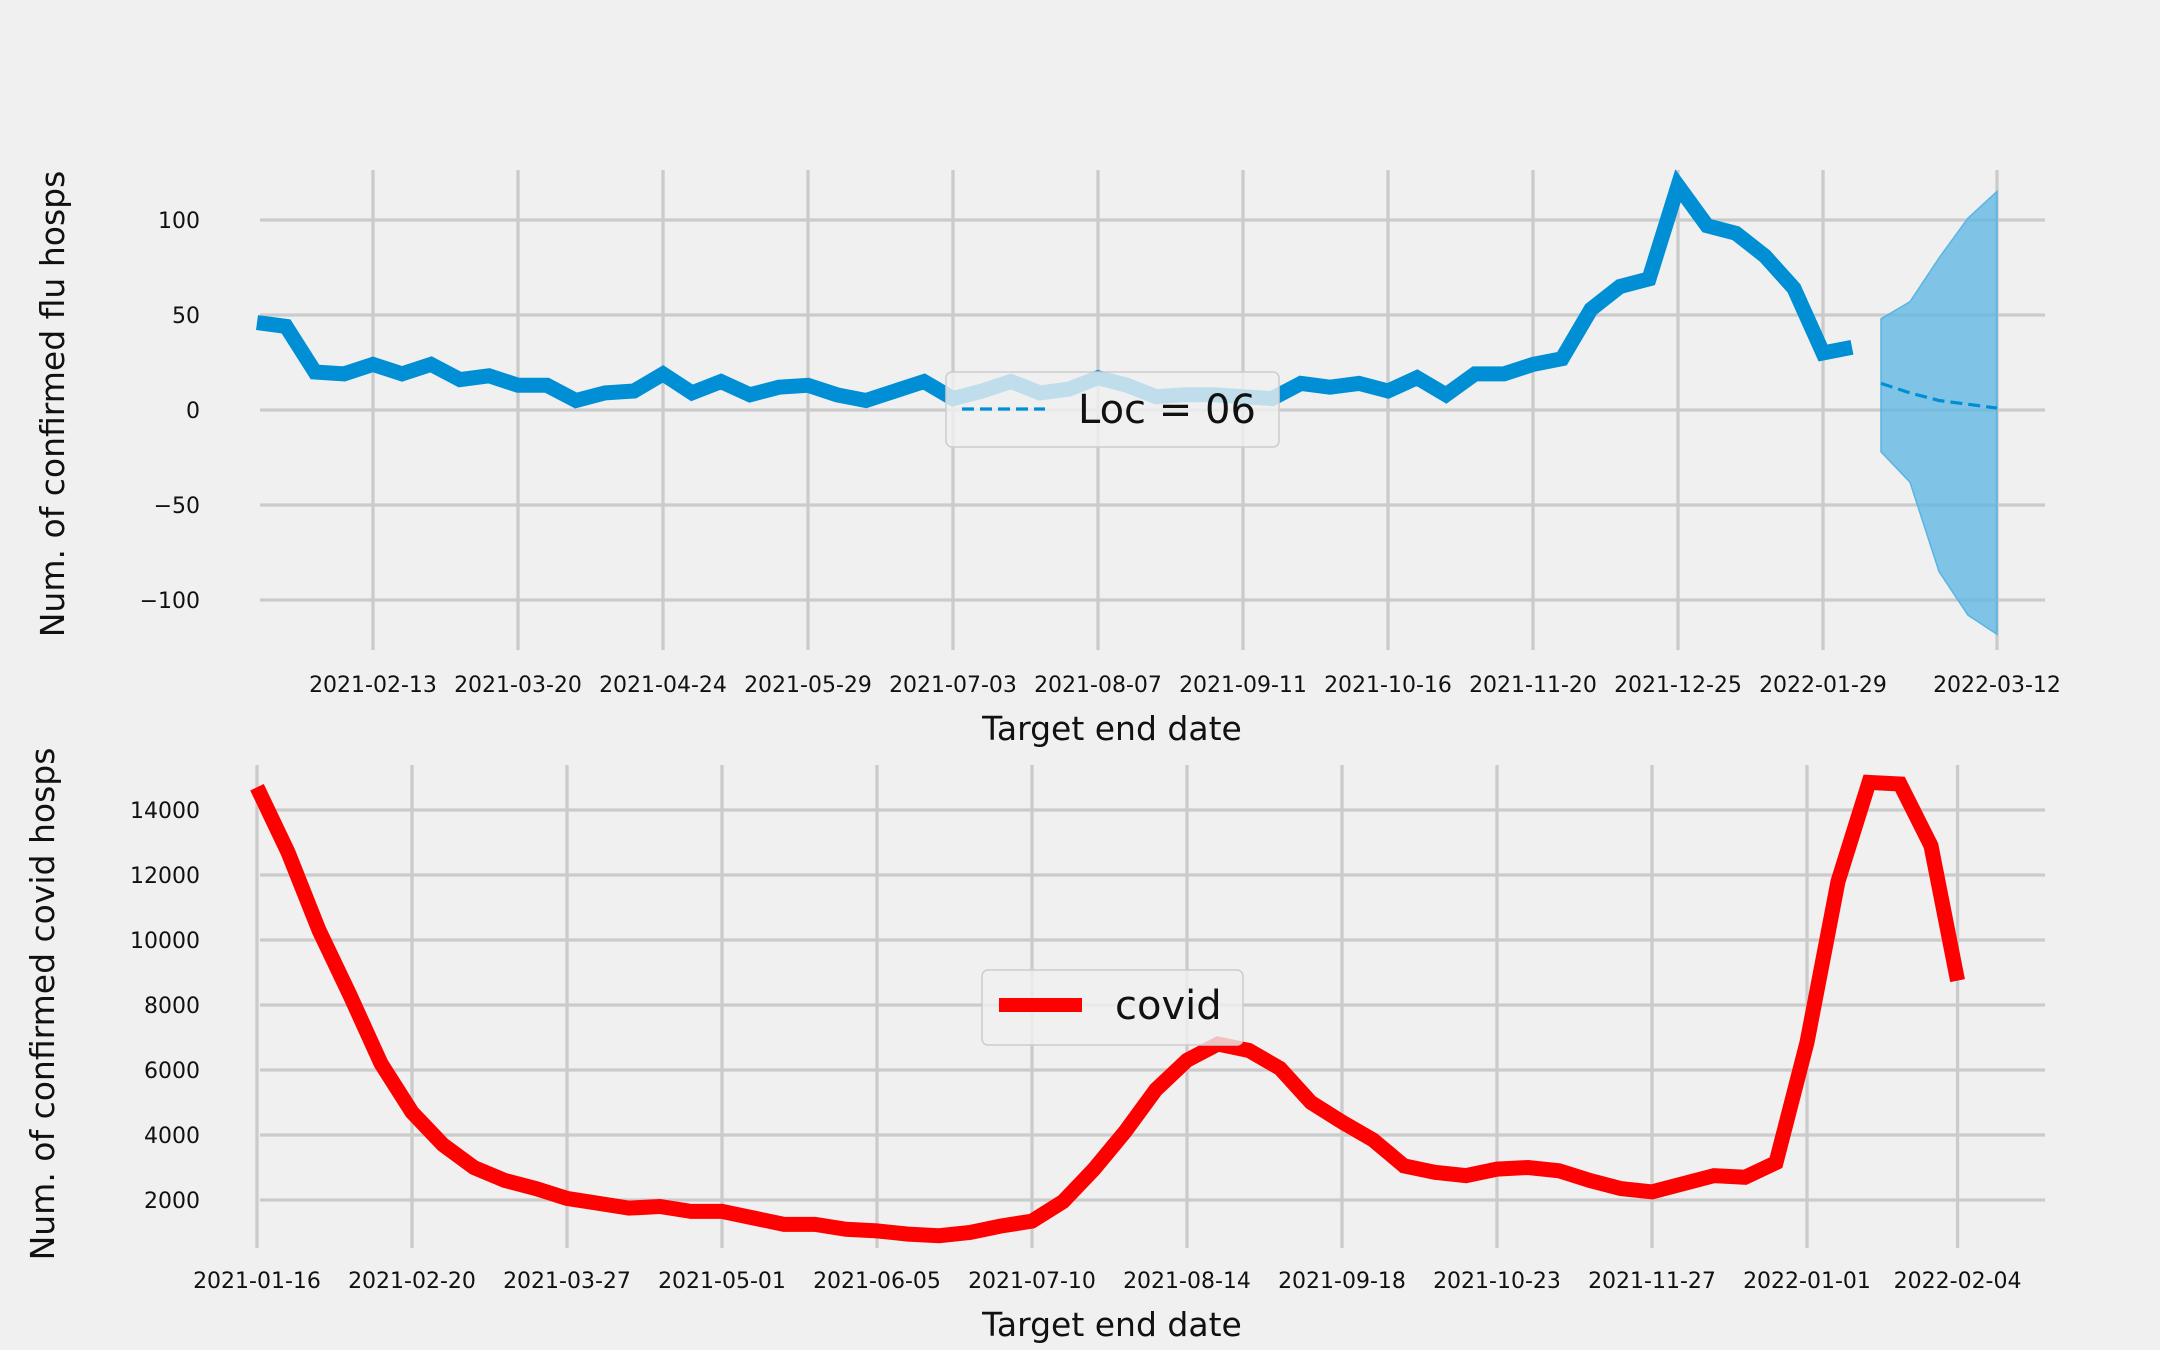 This screenshot has height=1350, width=2160. I want to click on flu-y-tick-label: 0, so click(193, 411).